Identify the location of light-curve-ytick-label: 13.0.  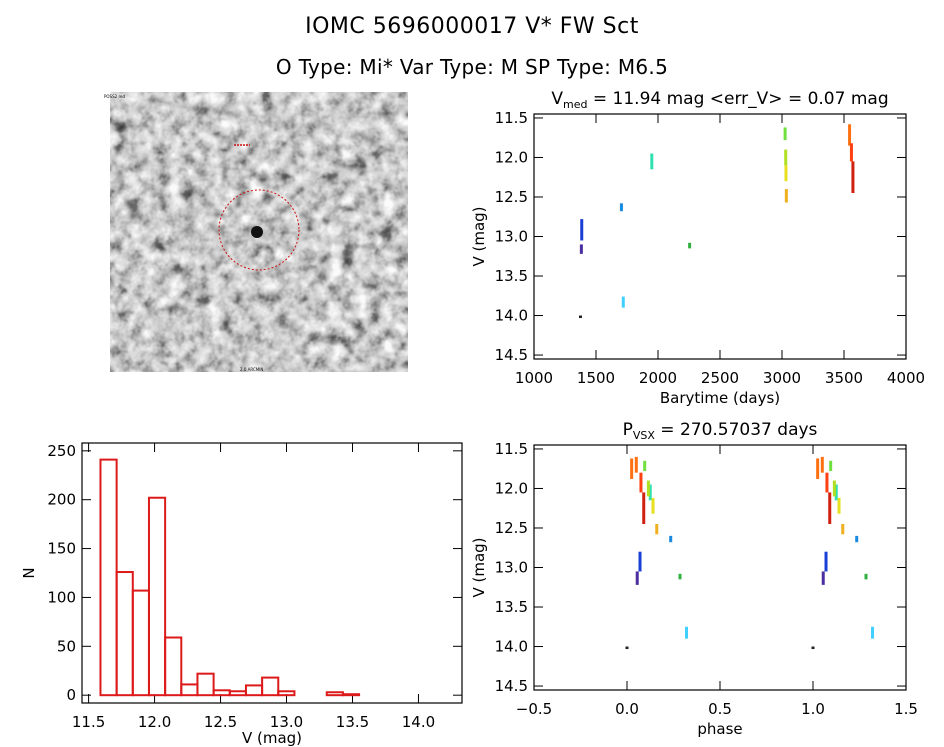
(511, 237).